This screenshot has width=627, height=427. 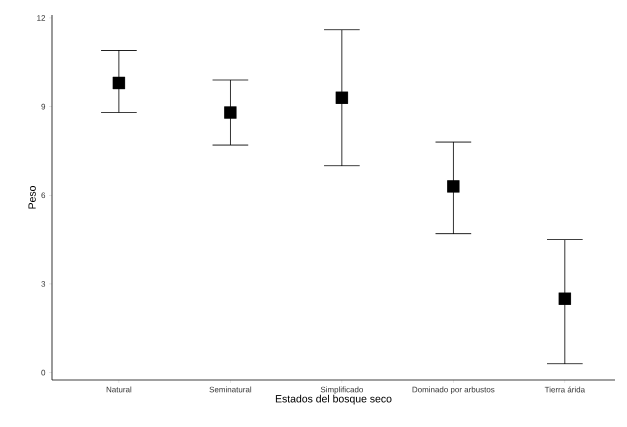 What do you see at coordinates (32, 197) in the screenshot?
I see `y-axis-title: Peso` at bounding box center [32, 197].